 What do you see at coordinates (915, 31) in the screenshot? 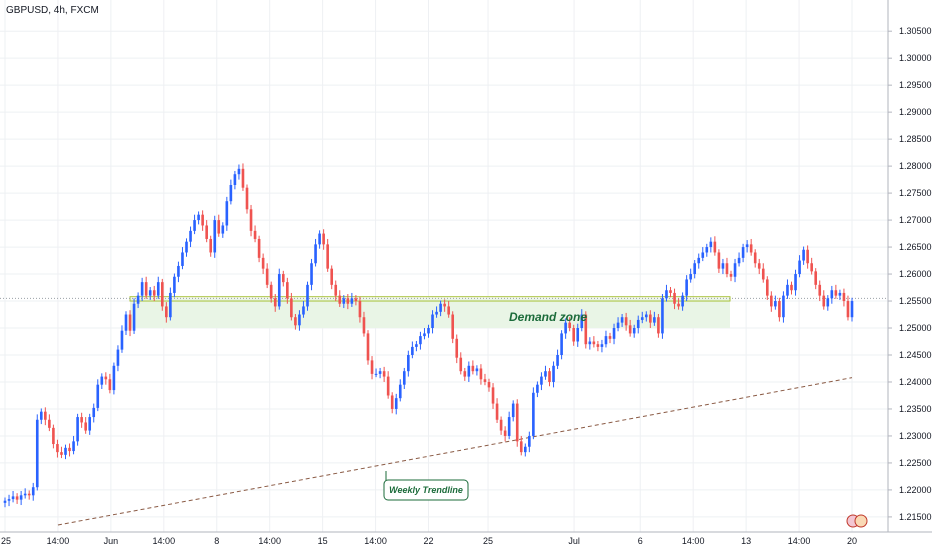
I see `price-label: 1.30500` at bounding box center [915, 31].